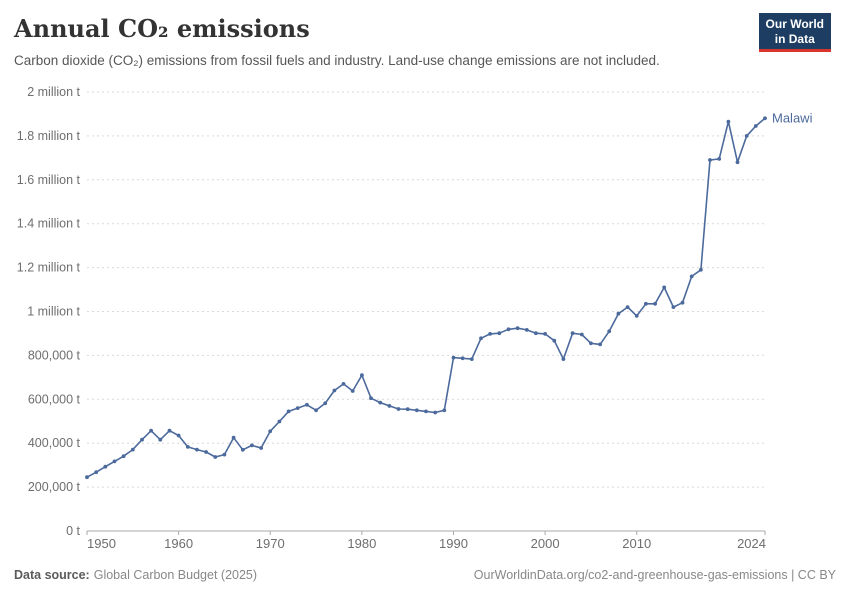 The height and width of the screenshot is (600, 850). Describe the element at coordinates (49, 224) in the screenshot. I see `y-axis-tick-label: 1.4 million t` at that location.